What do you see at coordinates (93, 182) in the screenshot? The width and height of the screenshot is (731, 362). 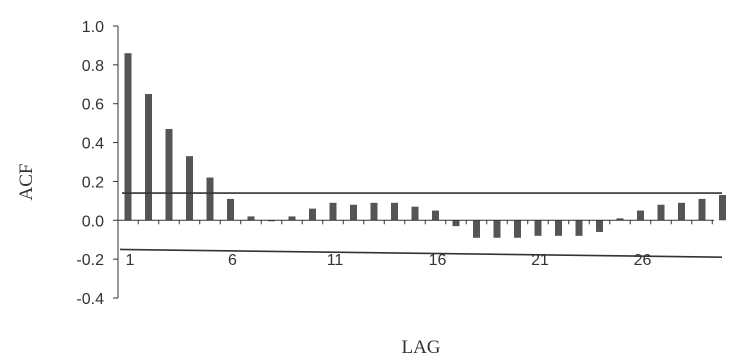 I see `y-tick-label: 0.2` at bounding box center [93, 182].